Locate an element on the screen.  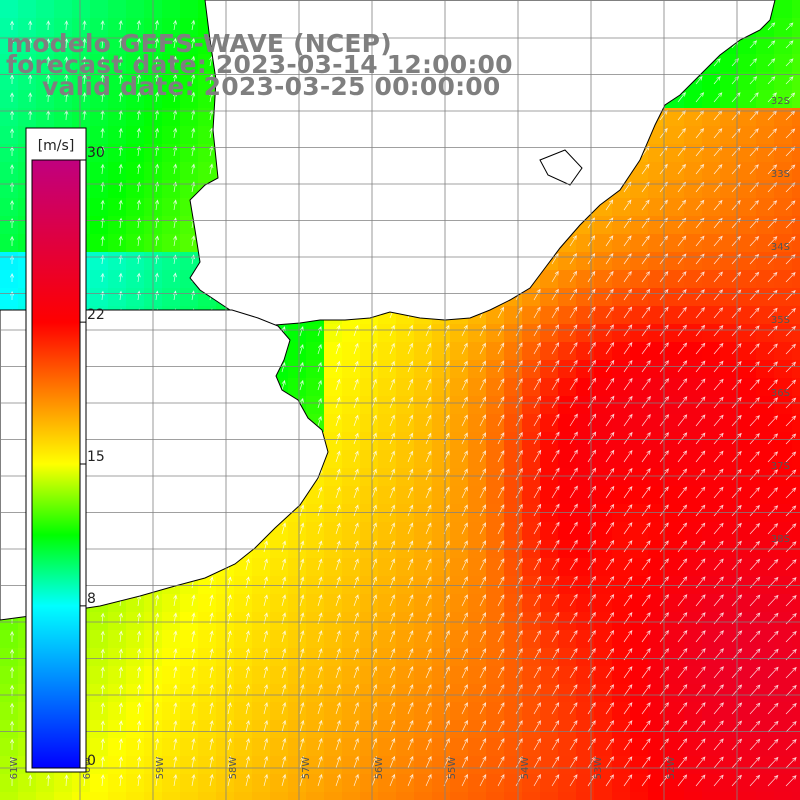
lon-label: 60W is located at coordinates (87, 768).